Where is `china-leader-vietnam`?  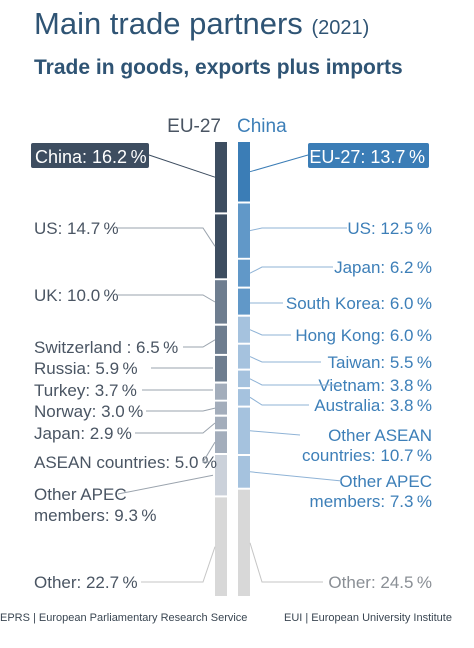
china-leader-vietnam is located at coordinates (292, 382).